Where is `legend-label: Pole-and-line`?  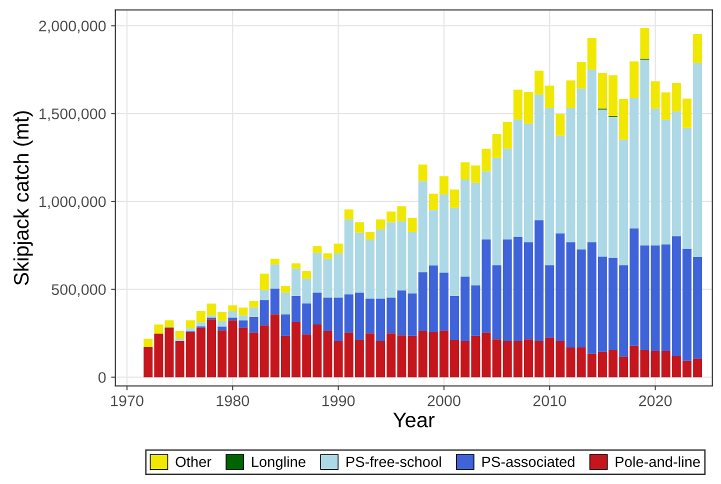 legend-label: Pole-and-line is located at coordinates (658, 462).